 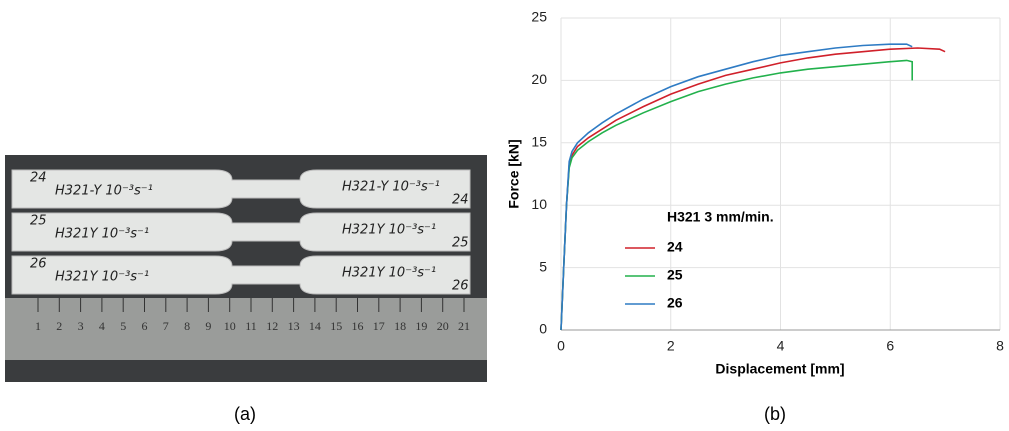 What do you see at coordinates (543, 329) in the screenshot?
I see `y-tick-label: 0` at bounding box center [543, 329].